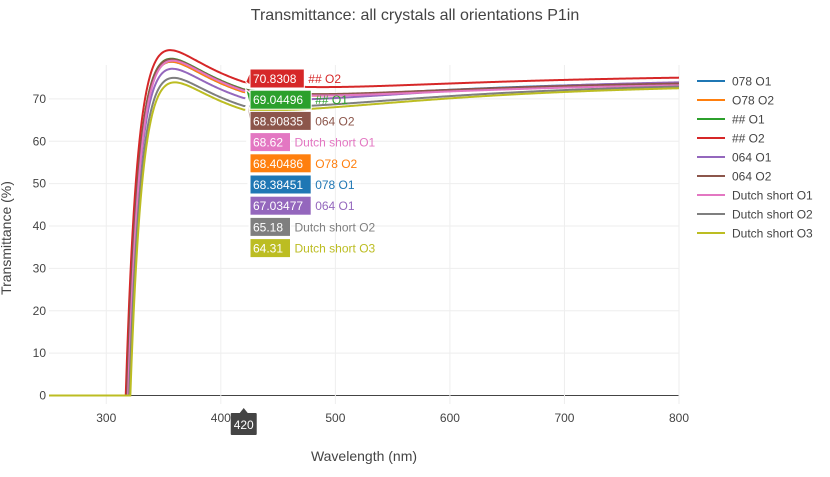 The height and width of the screenshot is (477, 830). I want to click on y-tick-label: 20, so click(40, 311).